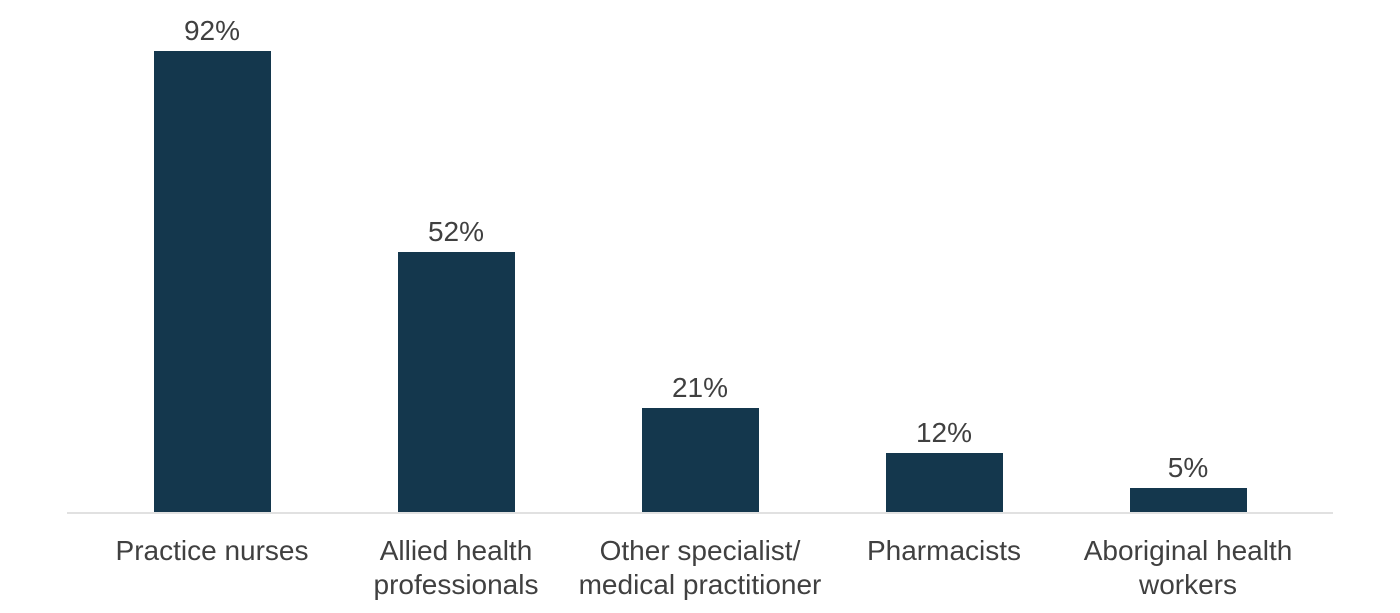 The height and width of the screenshot is (613, 1400). What do you see at coordinates (944, 433) in the screenshot?
I see `bar-value-label: 12%` at bounding box center [944, 433].